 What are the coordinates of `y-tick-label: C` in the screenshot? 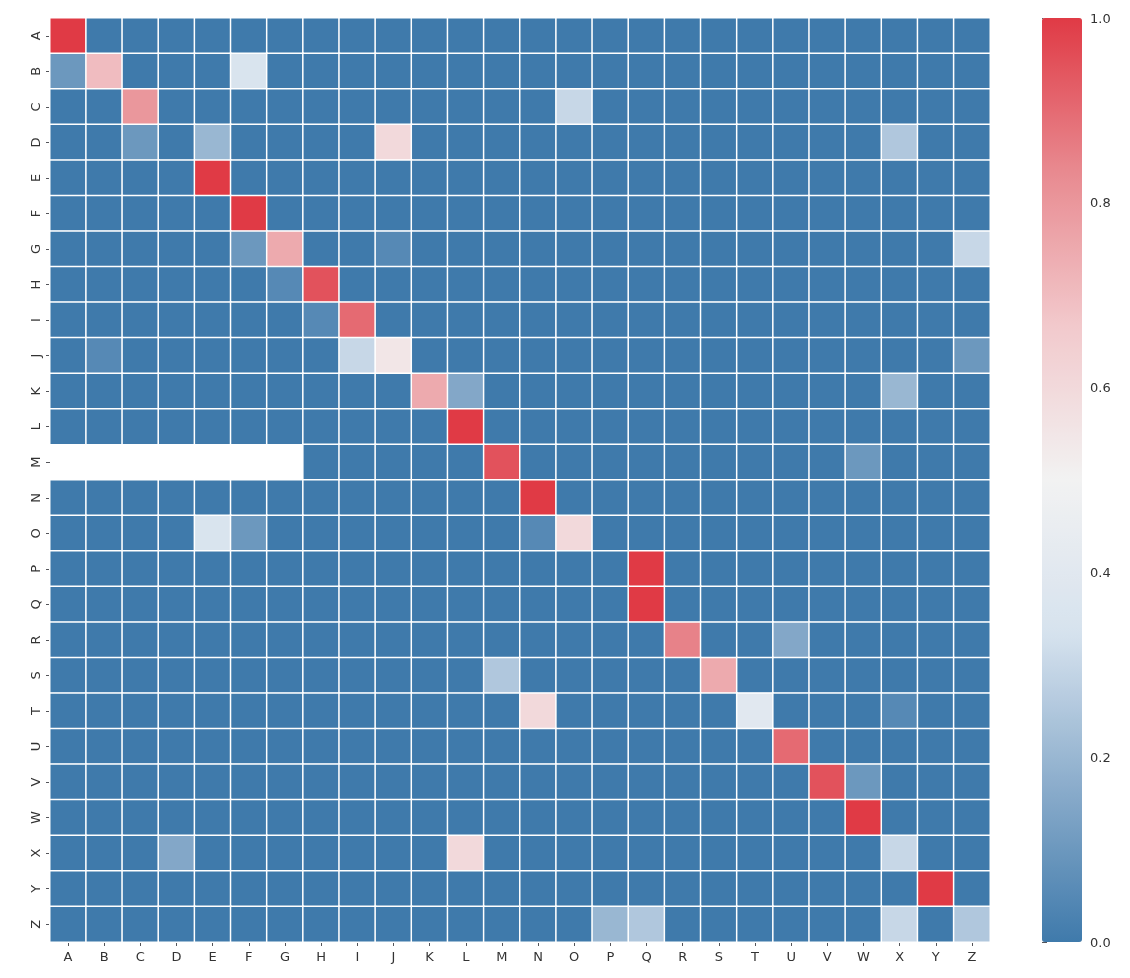 It's located at (35, 107).